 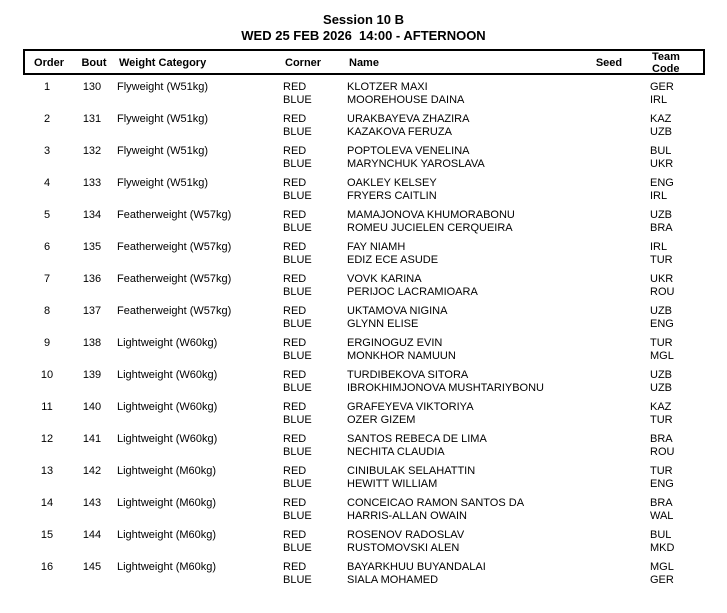 What do you see at coordinates (303, 63) in the screenshot?
I see `column-header-corner: Corner` at bounding box center [303, 63].